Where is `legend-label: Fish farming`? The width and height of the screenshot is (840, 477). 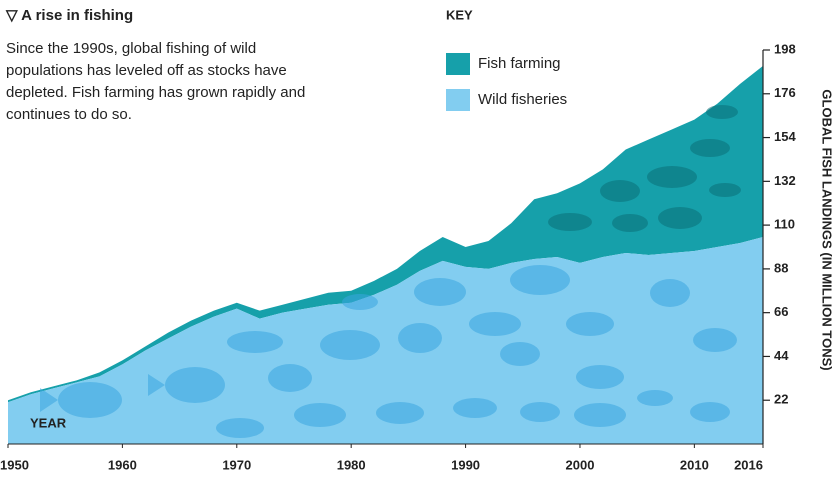
legend-label: Fish farming is located at coordinates (519, 63).